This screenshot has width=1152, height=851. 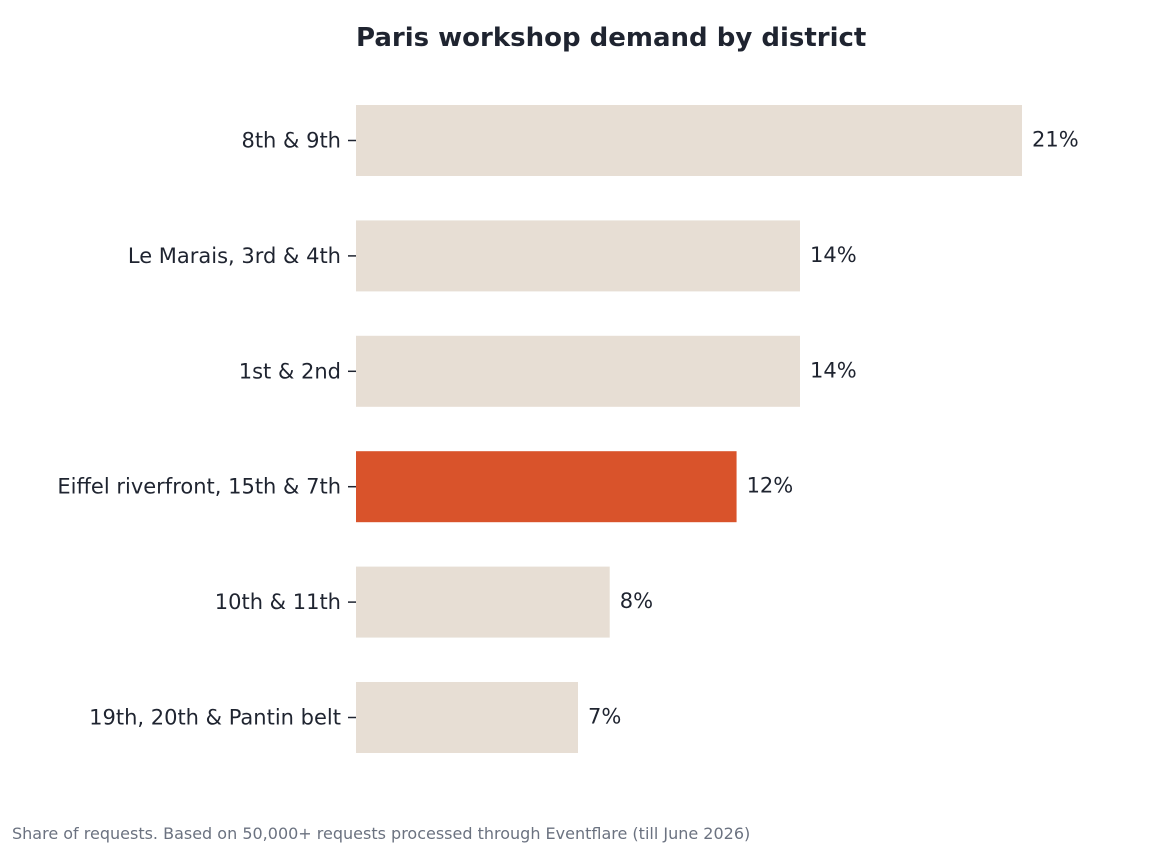 What do you see at coordinates (291, 141) in the screenshot?
I see `y-tick-label: 8th & 9th` at bounding box center [291, 141].